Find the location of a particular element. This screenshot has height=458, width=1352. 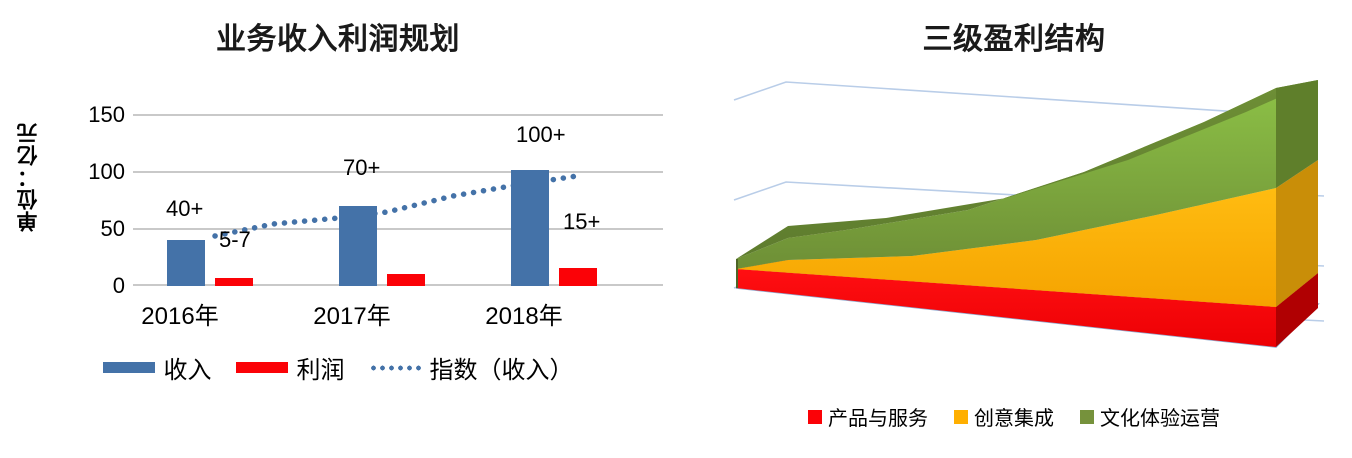

legend-label-culture: 文化体验运营 is located at coordinates (1160, 419).